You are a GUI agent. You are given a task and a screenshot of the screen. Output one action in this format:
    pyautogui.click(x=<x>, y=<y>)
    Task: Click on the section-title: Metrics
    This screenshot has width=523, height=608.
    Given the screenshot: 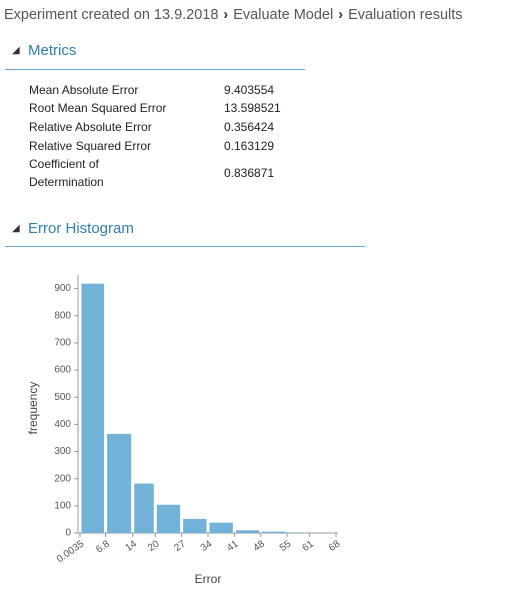 What is the action you would take?
    pyautogui.click(x=52, y=50)
    